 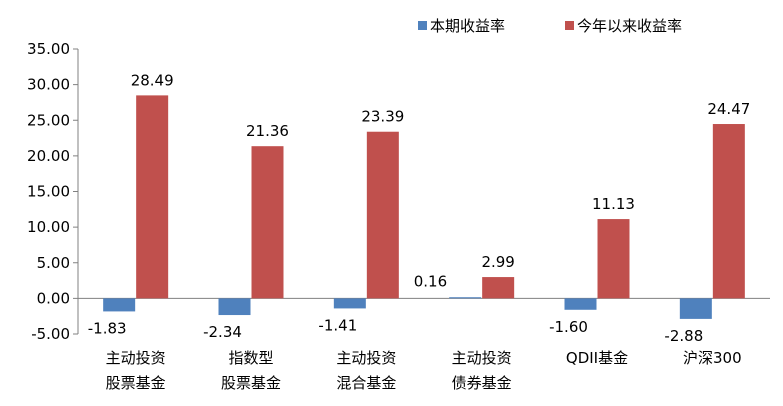 I want to click on y-tick-label: 30.00, so click(x=48, y=85).